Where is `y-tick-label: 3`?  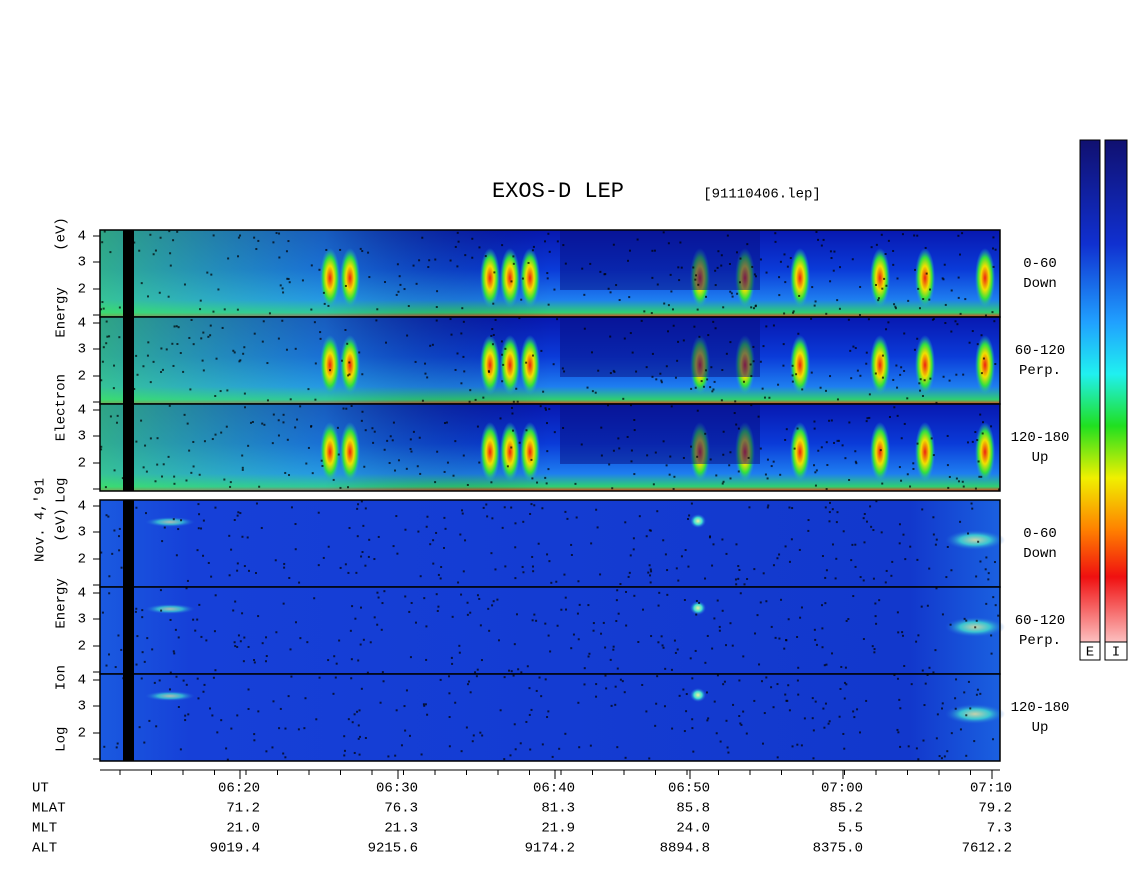 y-tick-label: 3 is located at coordinates (82, 620).